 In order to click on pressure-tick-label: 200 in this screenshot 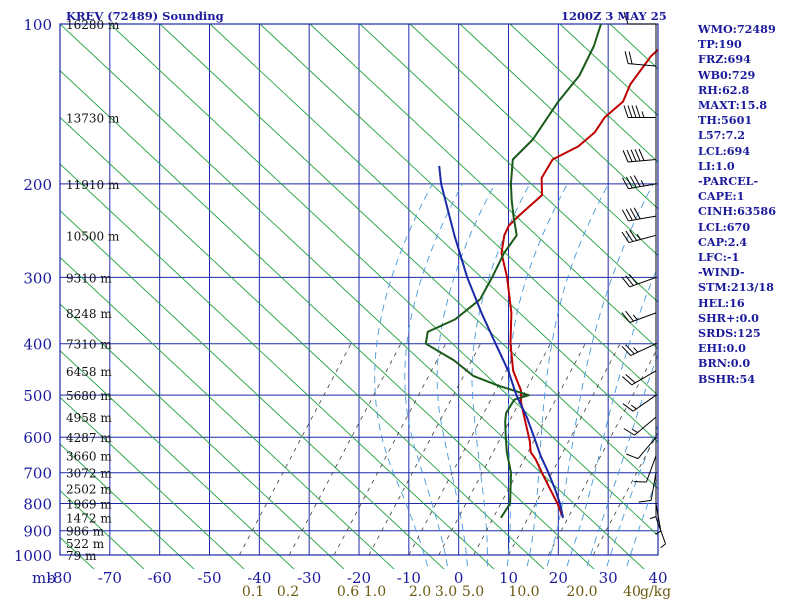, I will do `click(37, 185)`.